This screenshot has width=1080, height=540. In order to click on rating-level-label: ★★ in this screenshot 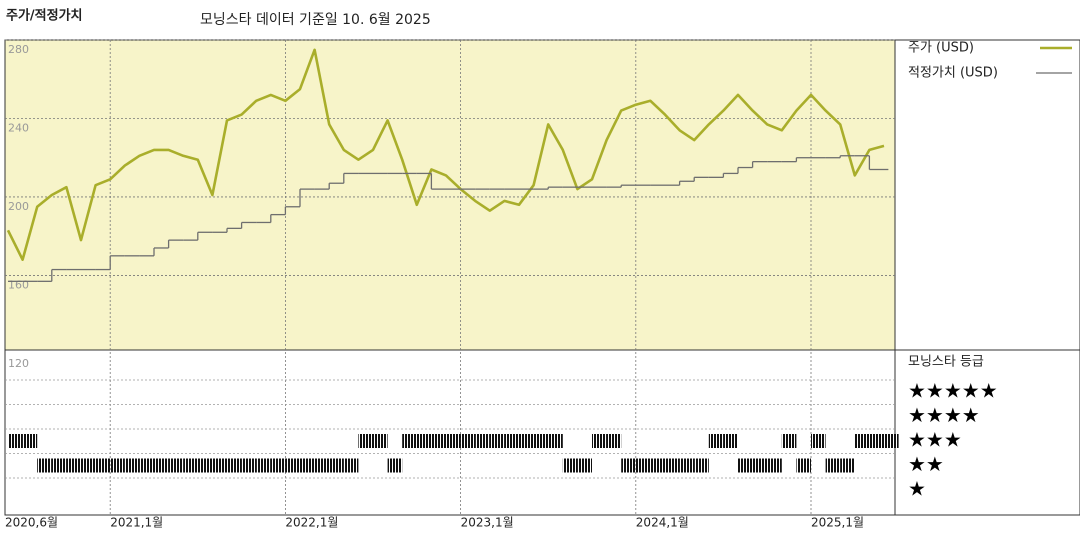, I will do `click(926, 464)`.